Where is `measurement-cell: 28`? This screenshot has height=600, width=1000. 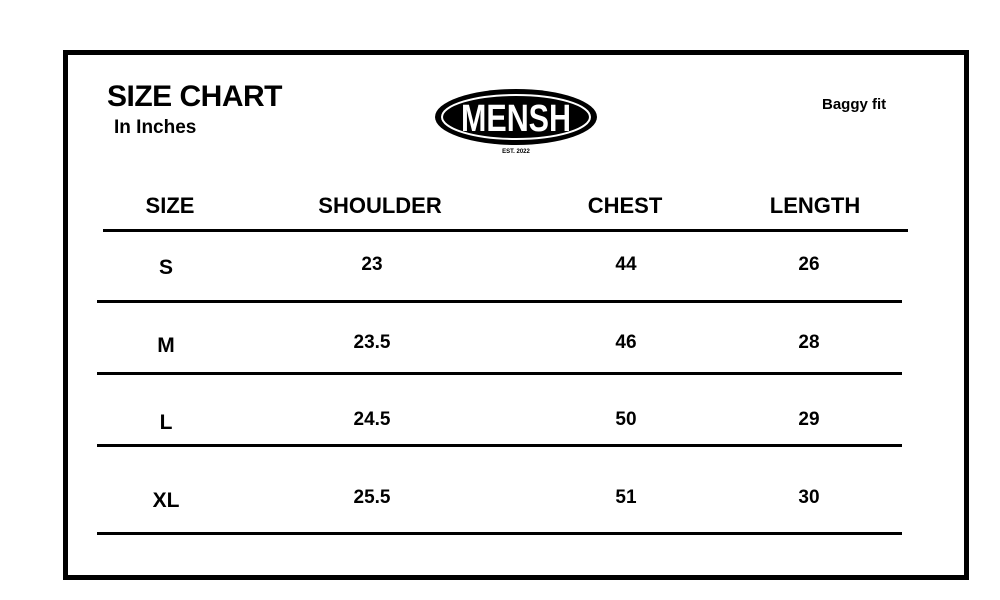
measurement-cell: 28 is located at coordinates (809, 342).